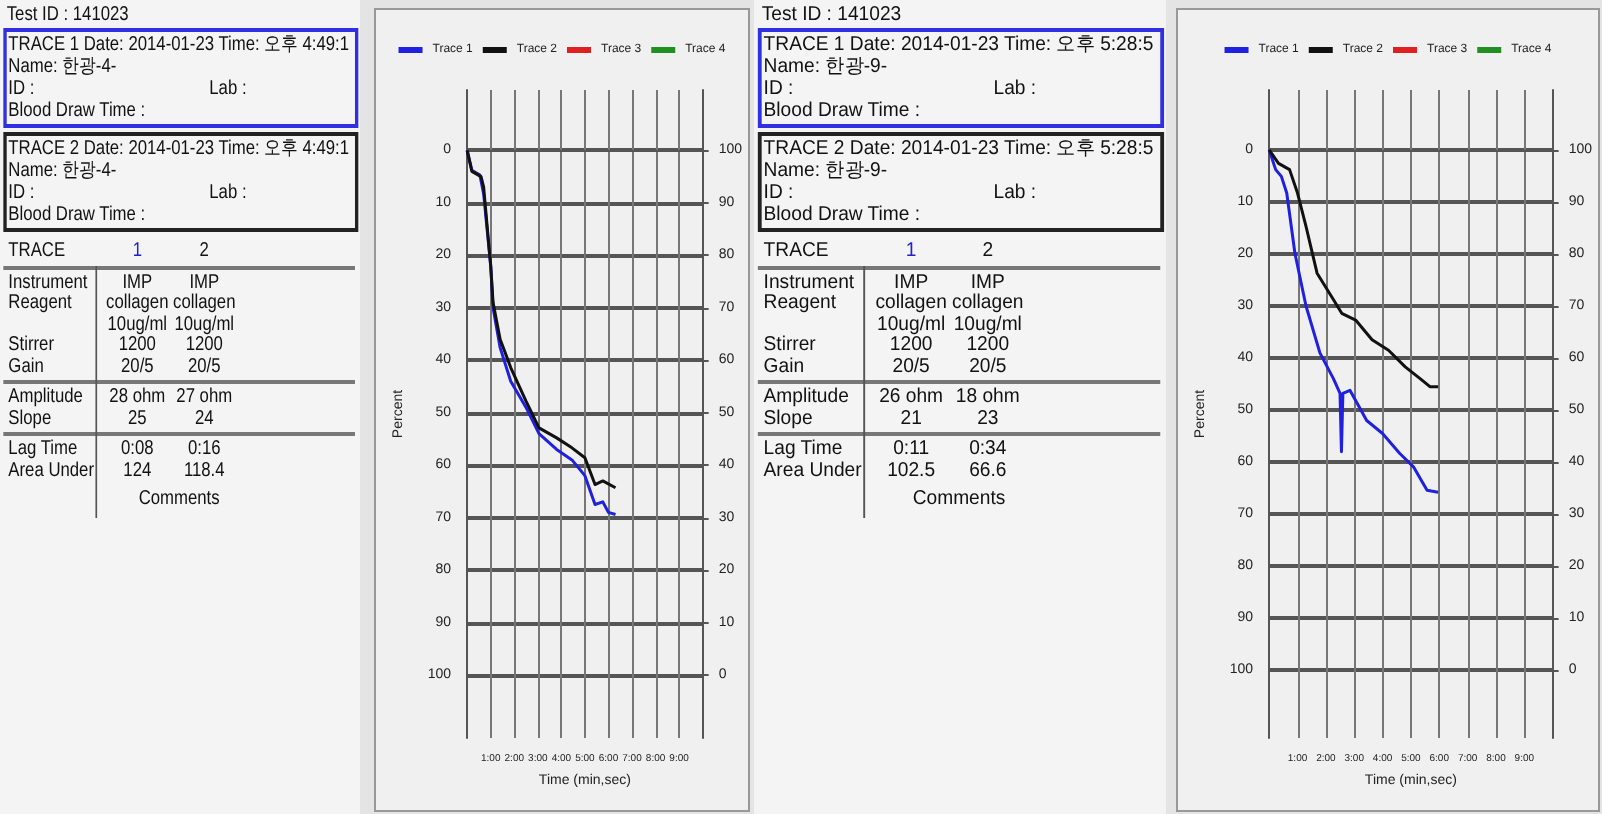 The image size is (1602, 814). What do you see at coordinates (911, 449) in the screenshot?
I see `text: 0:11` at bounding box center [911, 449].